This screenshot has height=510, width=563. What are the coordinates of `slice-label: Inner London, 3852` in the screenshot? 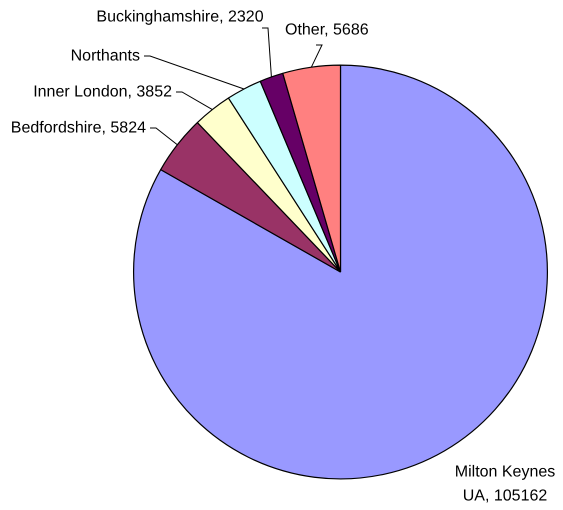 It's located at (102, 91).